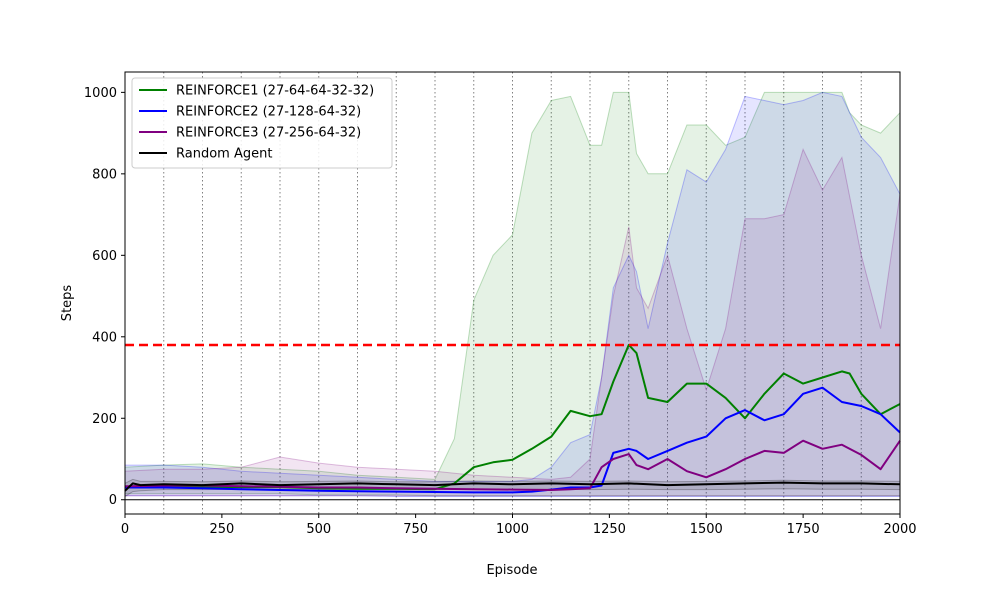  What do you see at coordinates (67, 303) in the screenshot?
I see `y-axis-label: Steps` at bounding box center [67, 303].